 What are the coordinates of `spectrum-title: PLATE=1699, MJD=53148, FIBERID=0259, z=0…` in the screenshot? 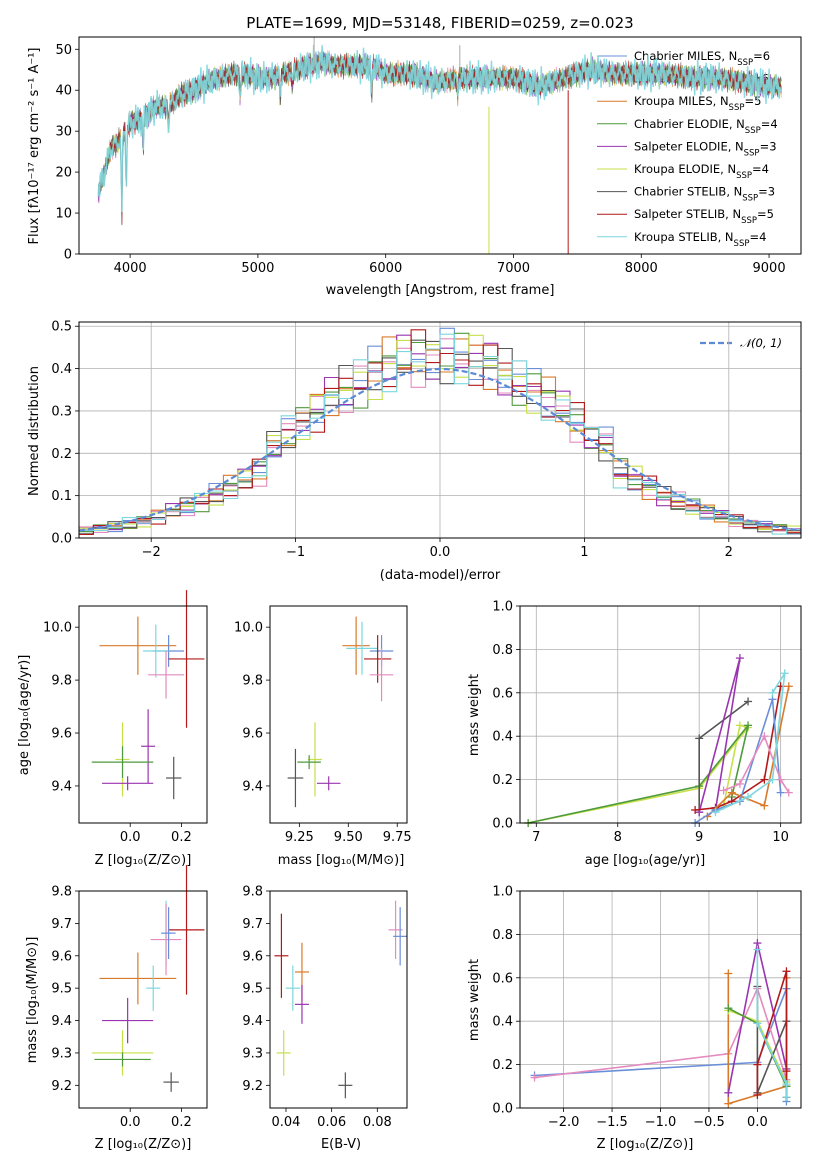 It's located at (439, 23).